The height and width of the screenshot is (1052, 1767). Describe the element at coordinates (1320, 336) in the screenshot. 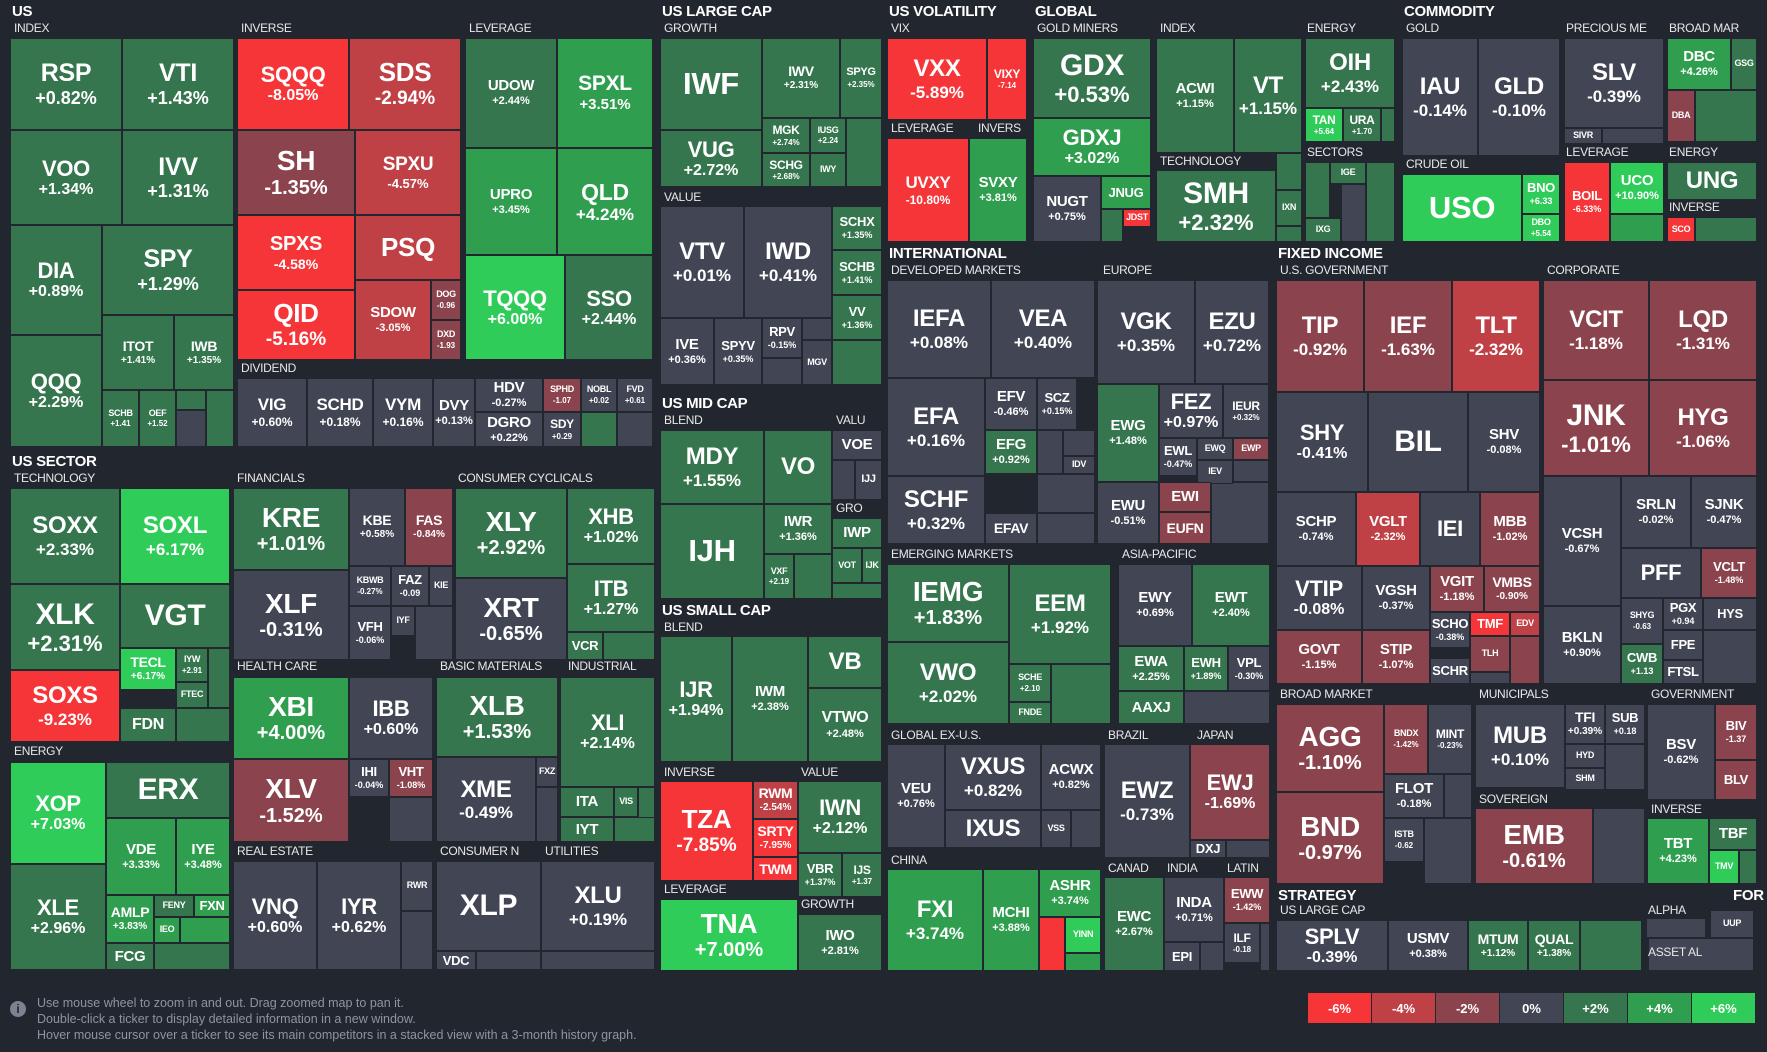

I see `ticker-tile-tip: TIP -0.92%` at that location.